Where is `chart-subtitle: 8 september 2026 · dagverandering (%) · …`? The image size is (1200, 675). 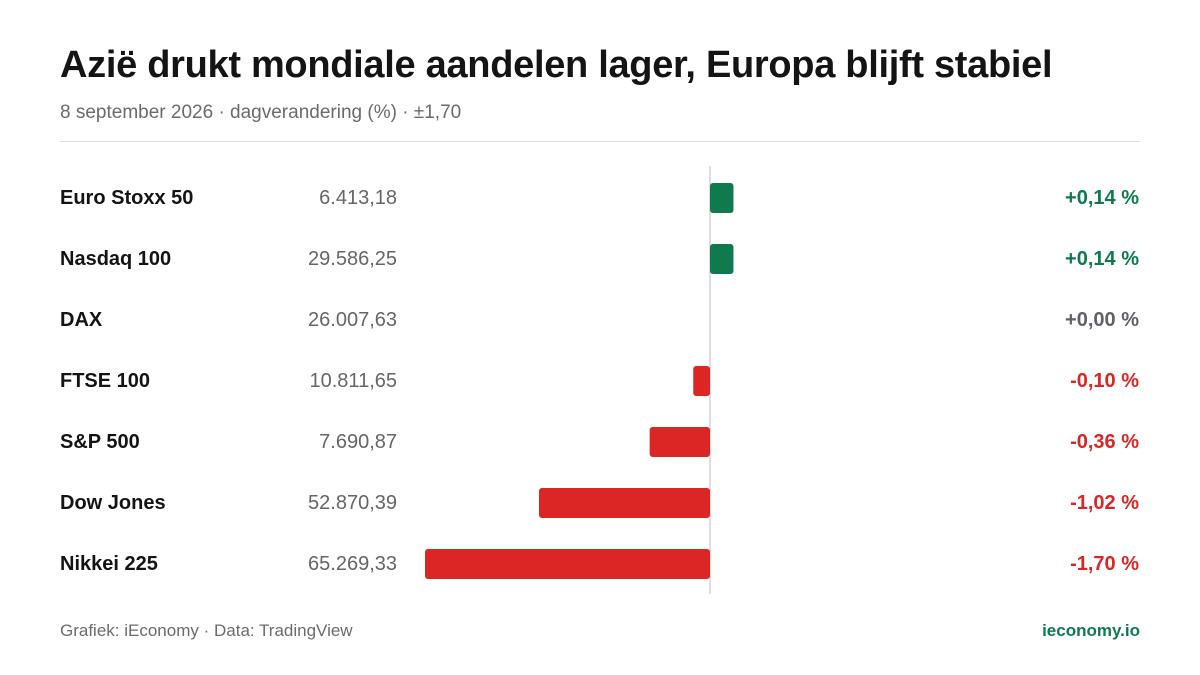
chart-subtitle: 8 september 2026 · dagverandering (%) · … is located at coordinates (261, 112).